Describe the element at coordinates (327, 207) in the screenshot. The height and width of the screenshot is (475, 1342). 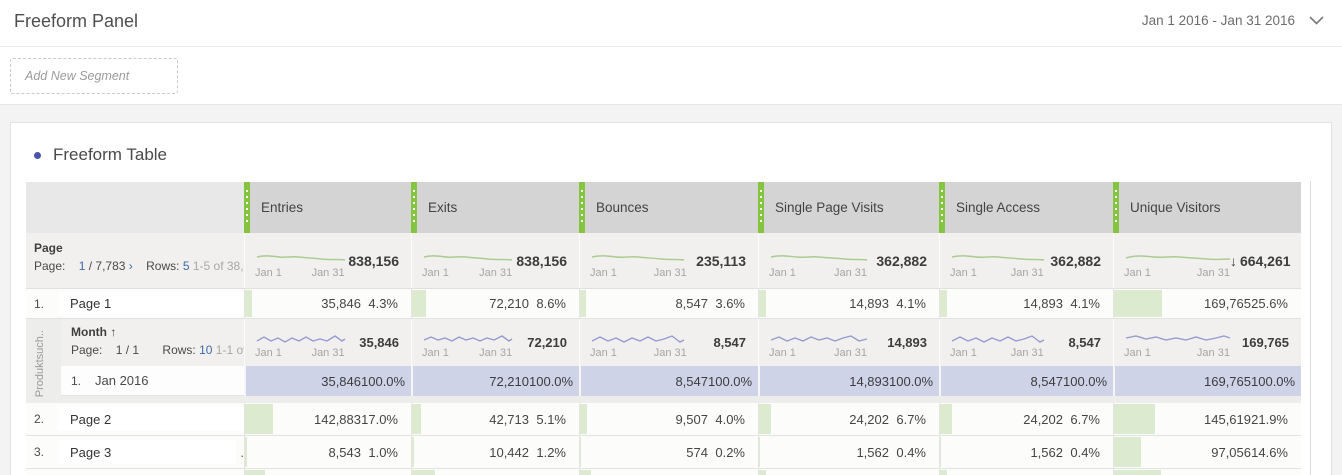
I see `column-header-entries: Entries` at that location.